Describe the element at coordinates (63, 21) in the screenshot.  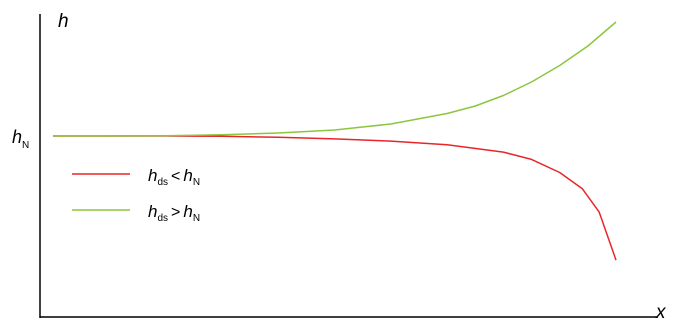
I see `y-axis-label: h` at that location.